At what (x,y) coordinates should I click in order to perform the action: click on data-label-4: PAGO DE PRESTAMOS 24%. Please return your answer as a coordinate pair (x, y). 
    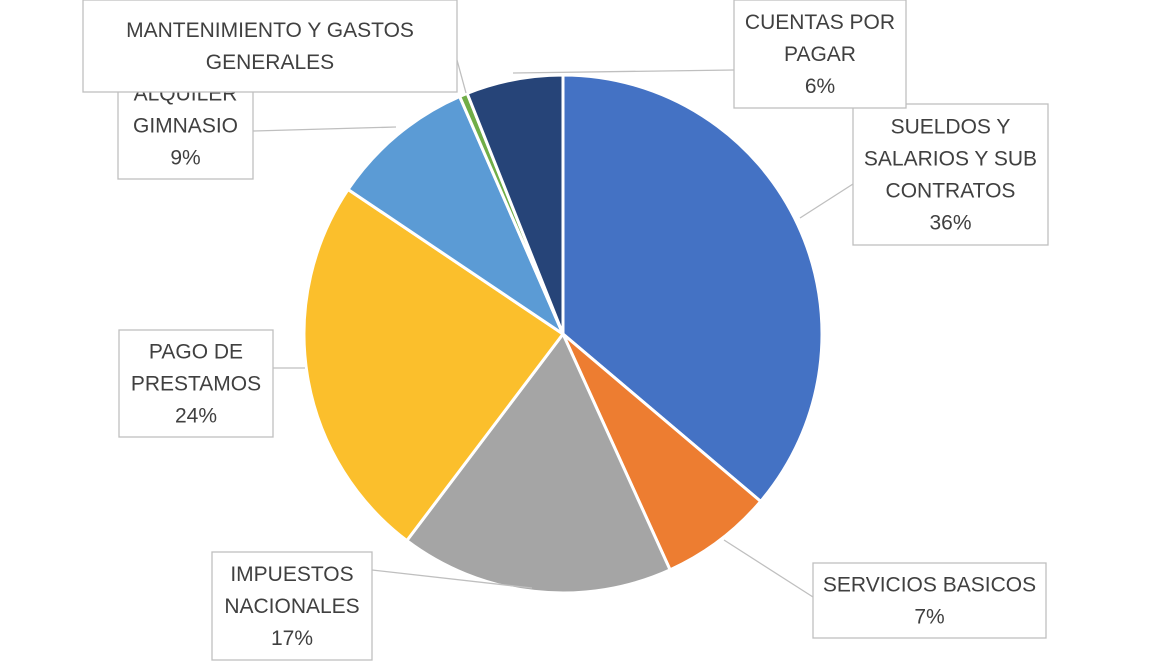
    Looking at the image, I should click on (196, 383).